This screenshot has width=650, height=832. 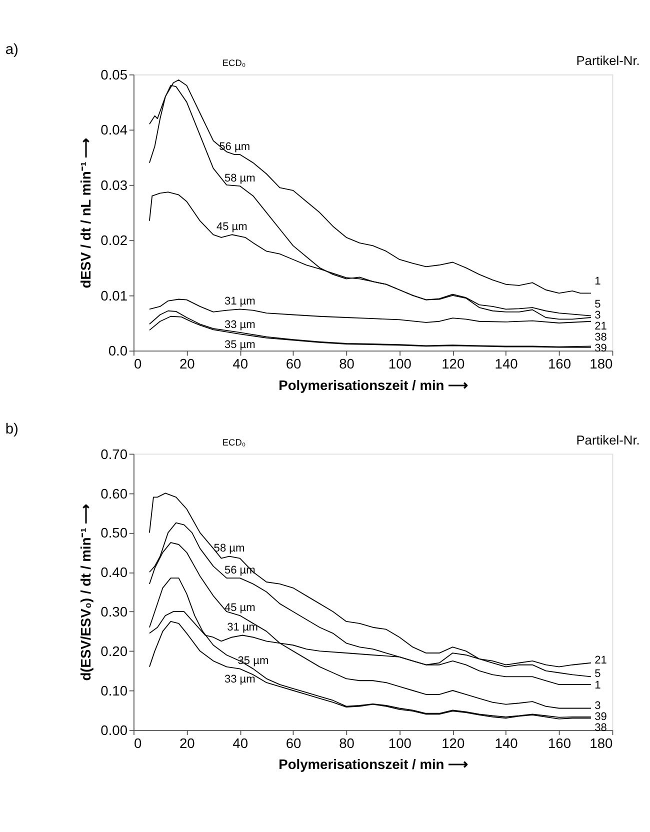 What do you see at coordinates (600, 338) in the screenshot?
I see `series-label: 38` at bounding box center [600, 338].